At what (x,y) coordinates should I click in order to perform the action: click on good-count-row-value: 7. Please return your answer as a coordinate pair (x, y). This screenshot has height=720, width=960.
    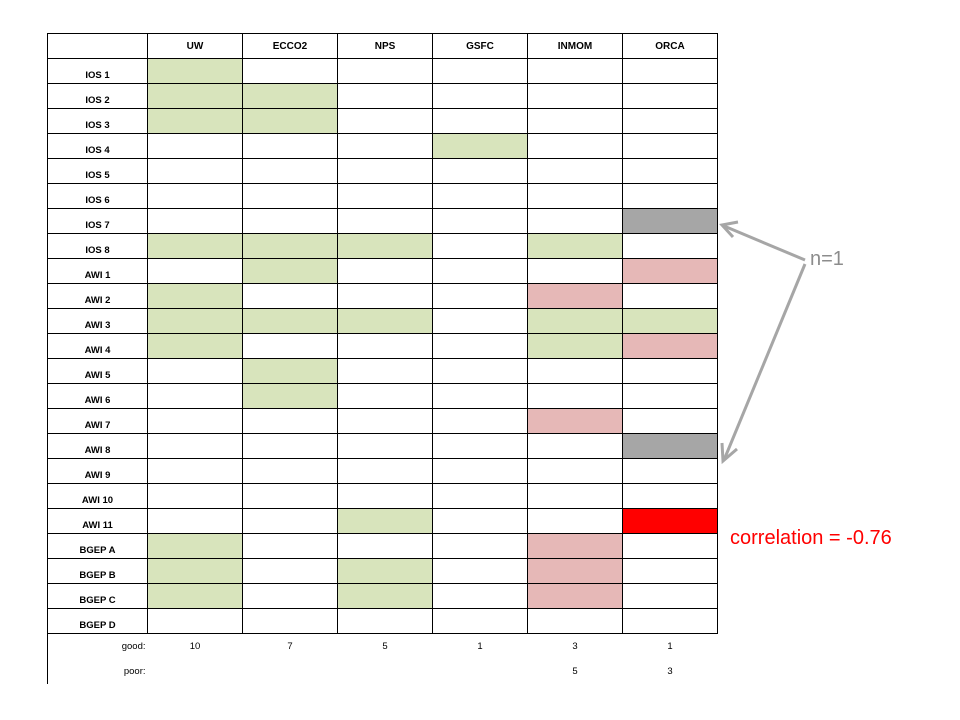
    Looking at the image, I should click on (290, 646).